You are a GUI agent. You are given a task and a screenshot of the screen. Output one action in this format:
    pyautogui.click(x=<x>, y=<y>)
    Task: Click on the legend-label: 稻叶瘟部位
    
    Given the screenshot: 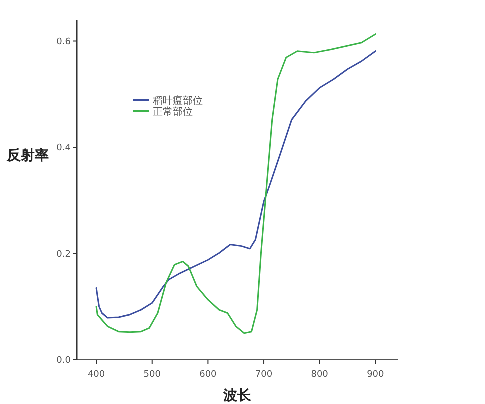 What is the action you would take?
    pyautogui.click(x=178, y=101)
    